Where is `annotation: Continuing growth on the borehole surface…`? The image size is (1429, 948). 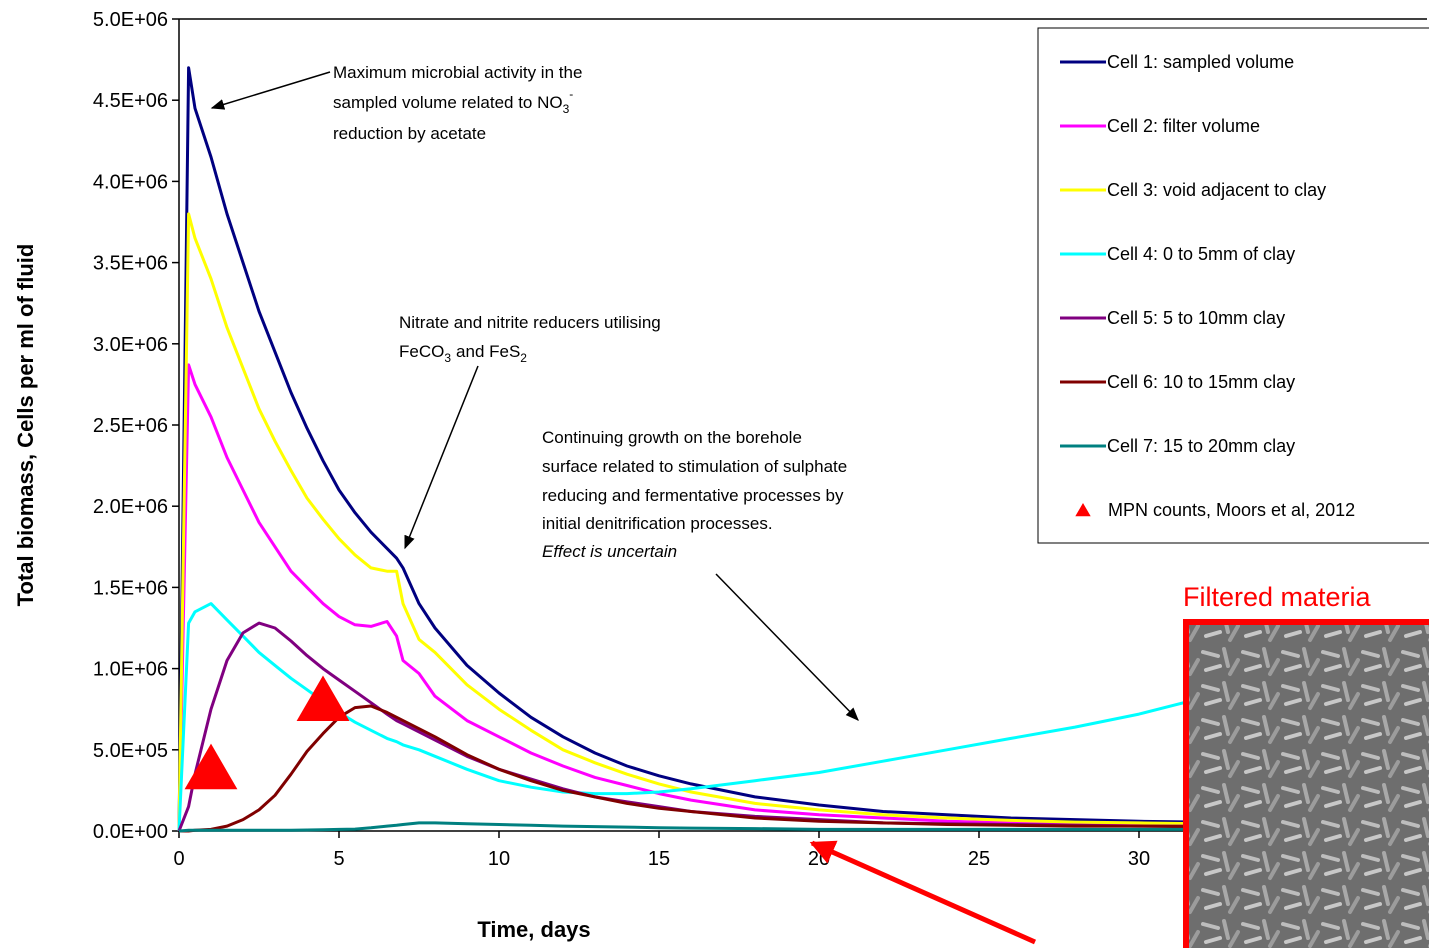
annotation: Continuing growth on the borehole surface… is located at coordinates (694, 494).